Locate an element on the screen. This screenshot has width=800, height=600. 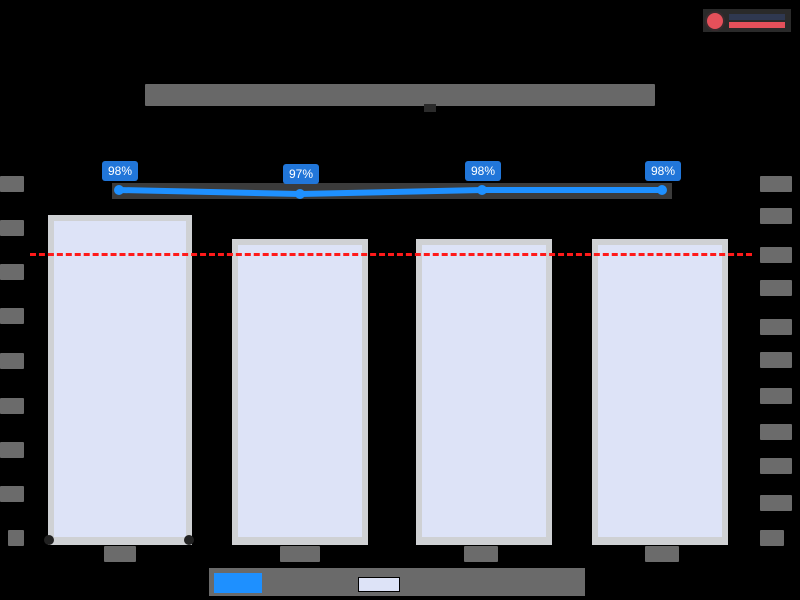
right-axis-label: 20% is located at coordinates (776, 466).